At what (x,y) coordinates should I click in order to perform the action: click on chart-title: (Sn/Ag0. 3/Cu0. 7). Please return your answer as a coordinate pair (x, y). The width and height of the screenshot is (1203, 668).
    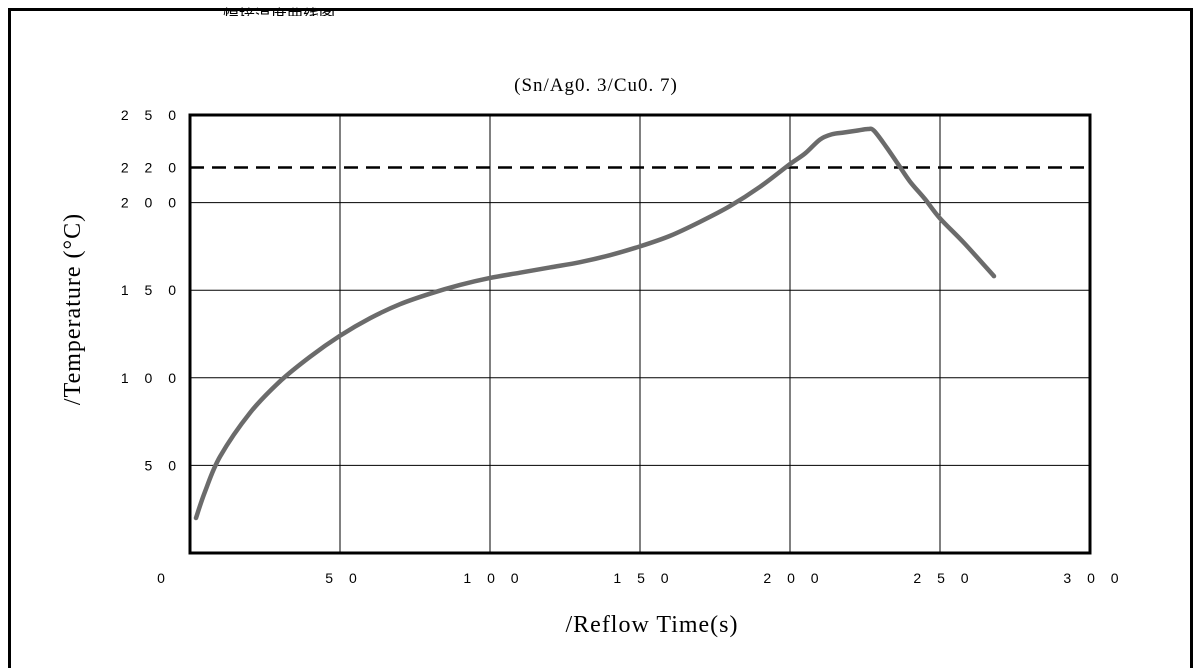
    Looking at the image, I should click on (596, 85).